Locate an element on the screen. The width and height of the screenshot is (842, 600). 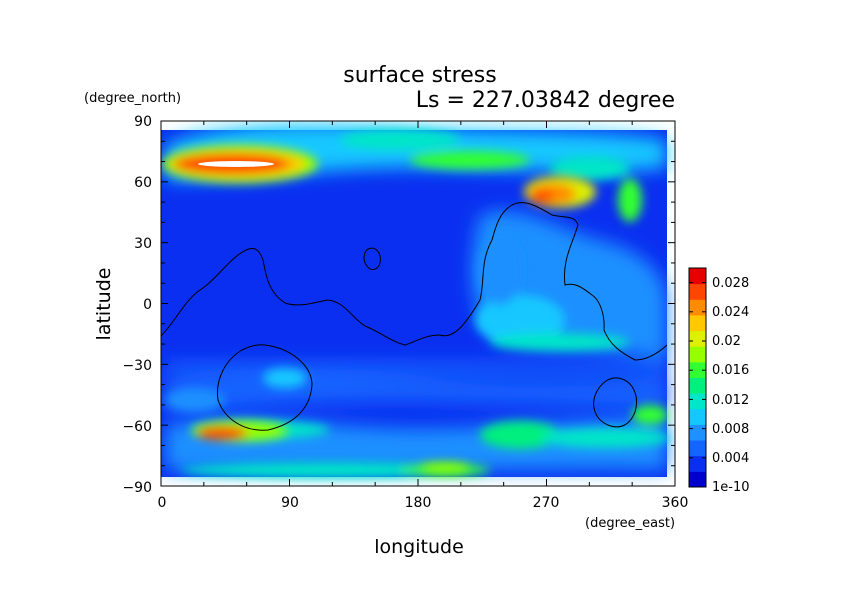
x-tick-label: 180 is located at coordinates (418, 503).